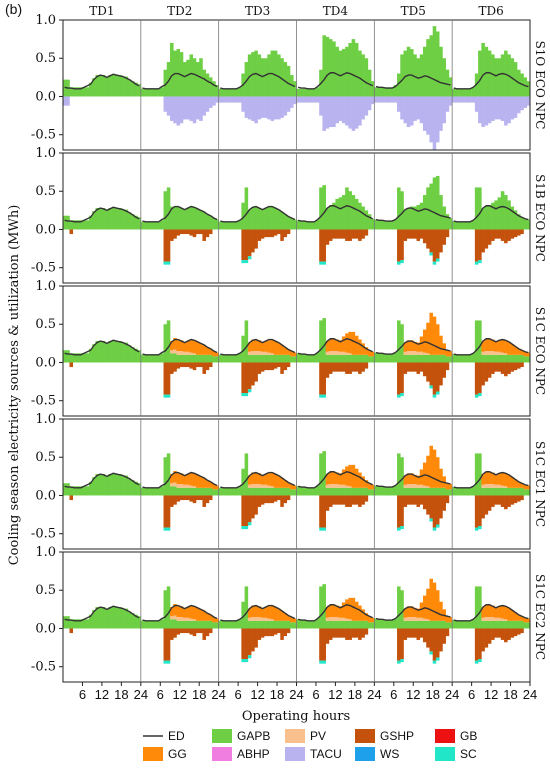  I want to click on panel, so click(413, 621).